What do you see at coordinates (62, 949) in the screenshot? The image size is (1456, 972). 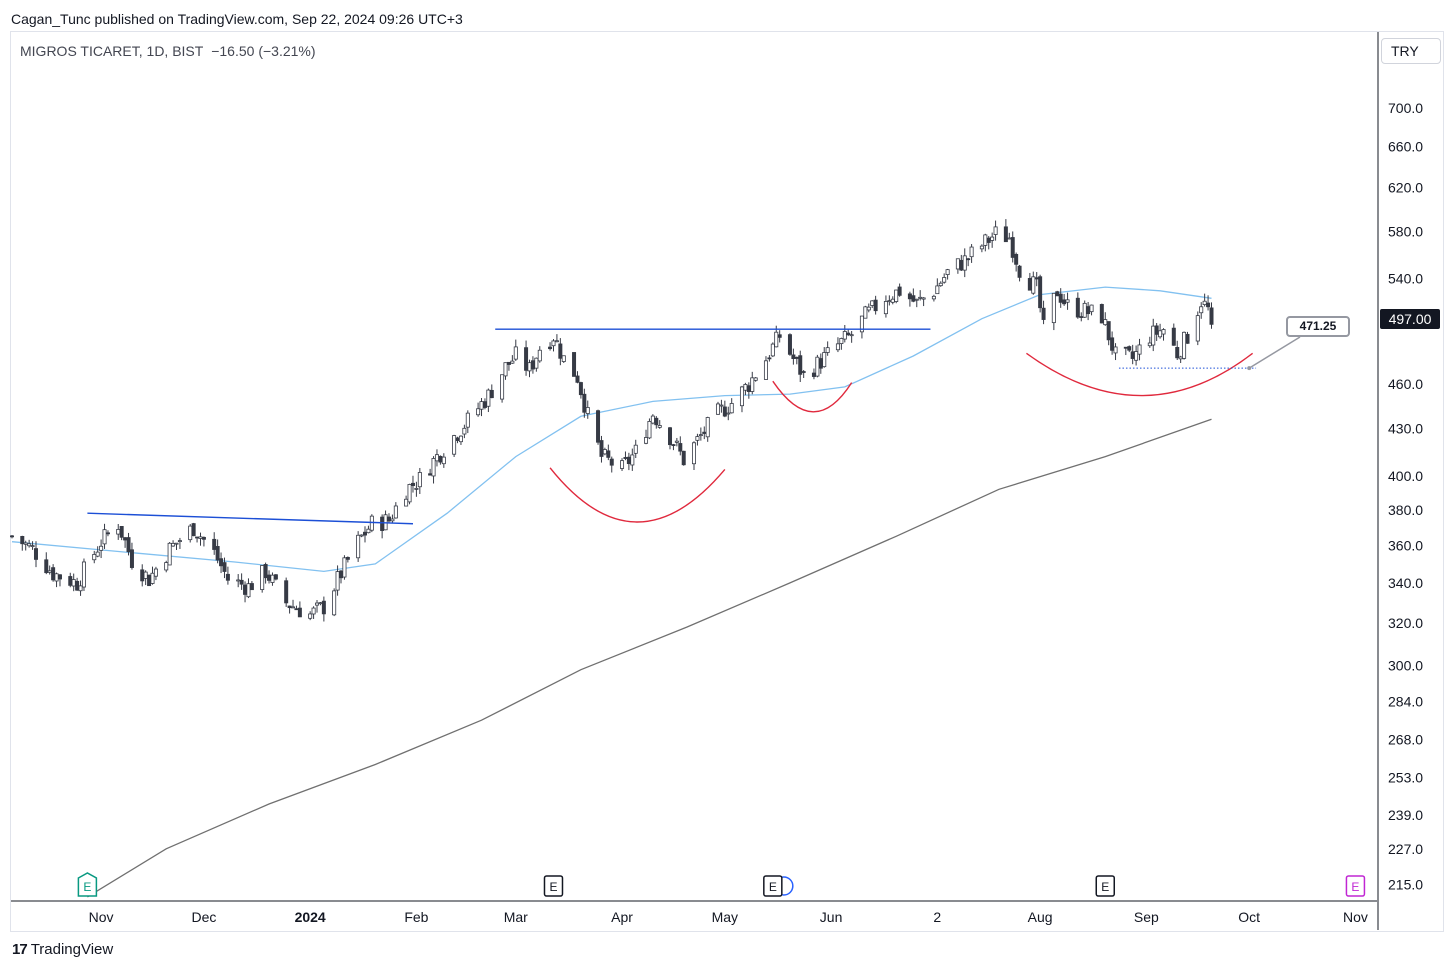 I see `tradingview-brand: 17 TradingView` at bounding box center [62, 949].